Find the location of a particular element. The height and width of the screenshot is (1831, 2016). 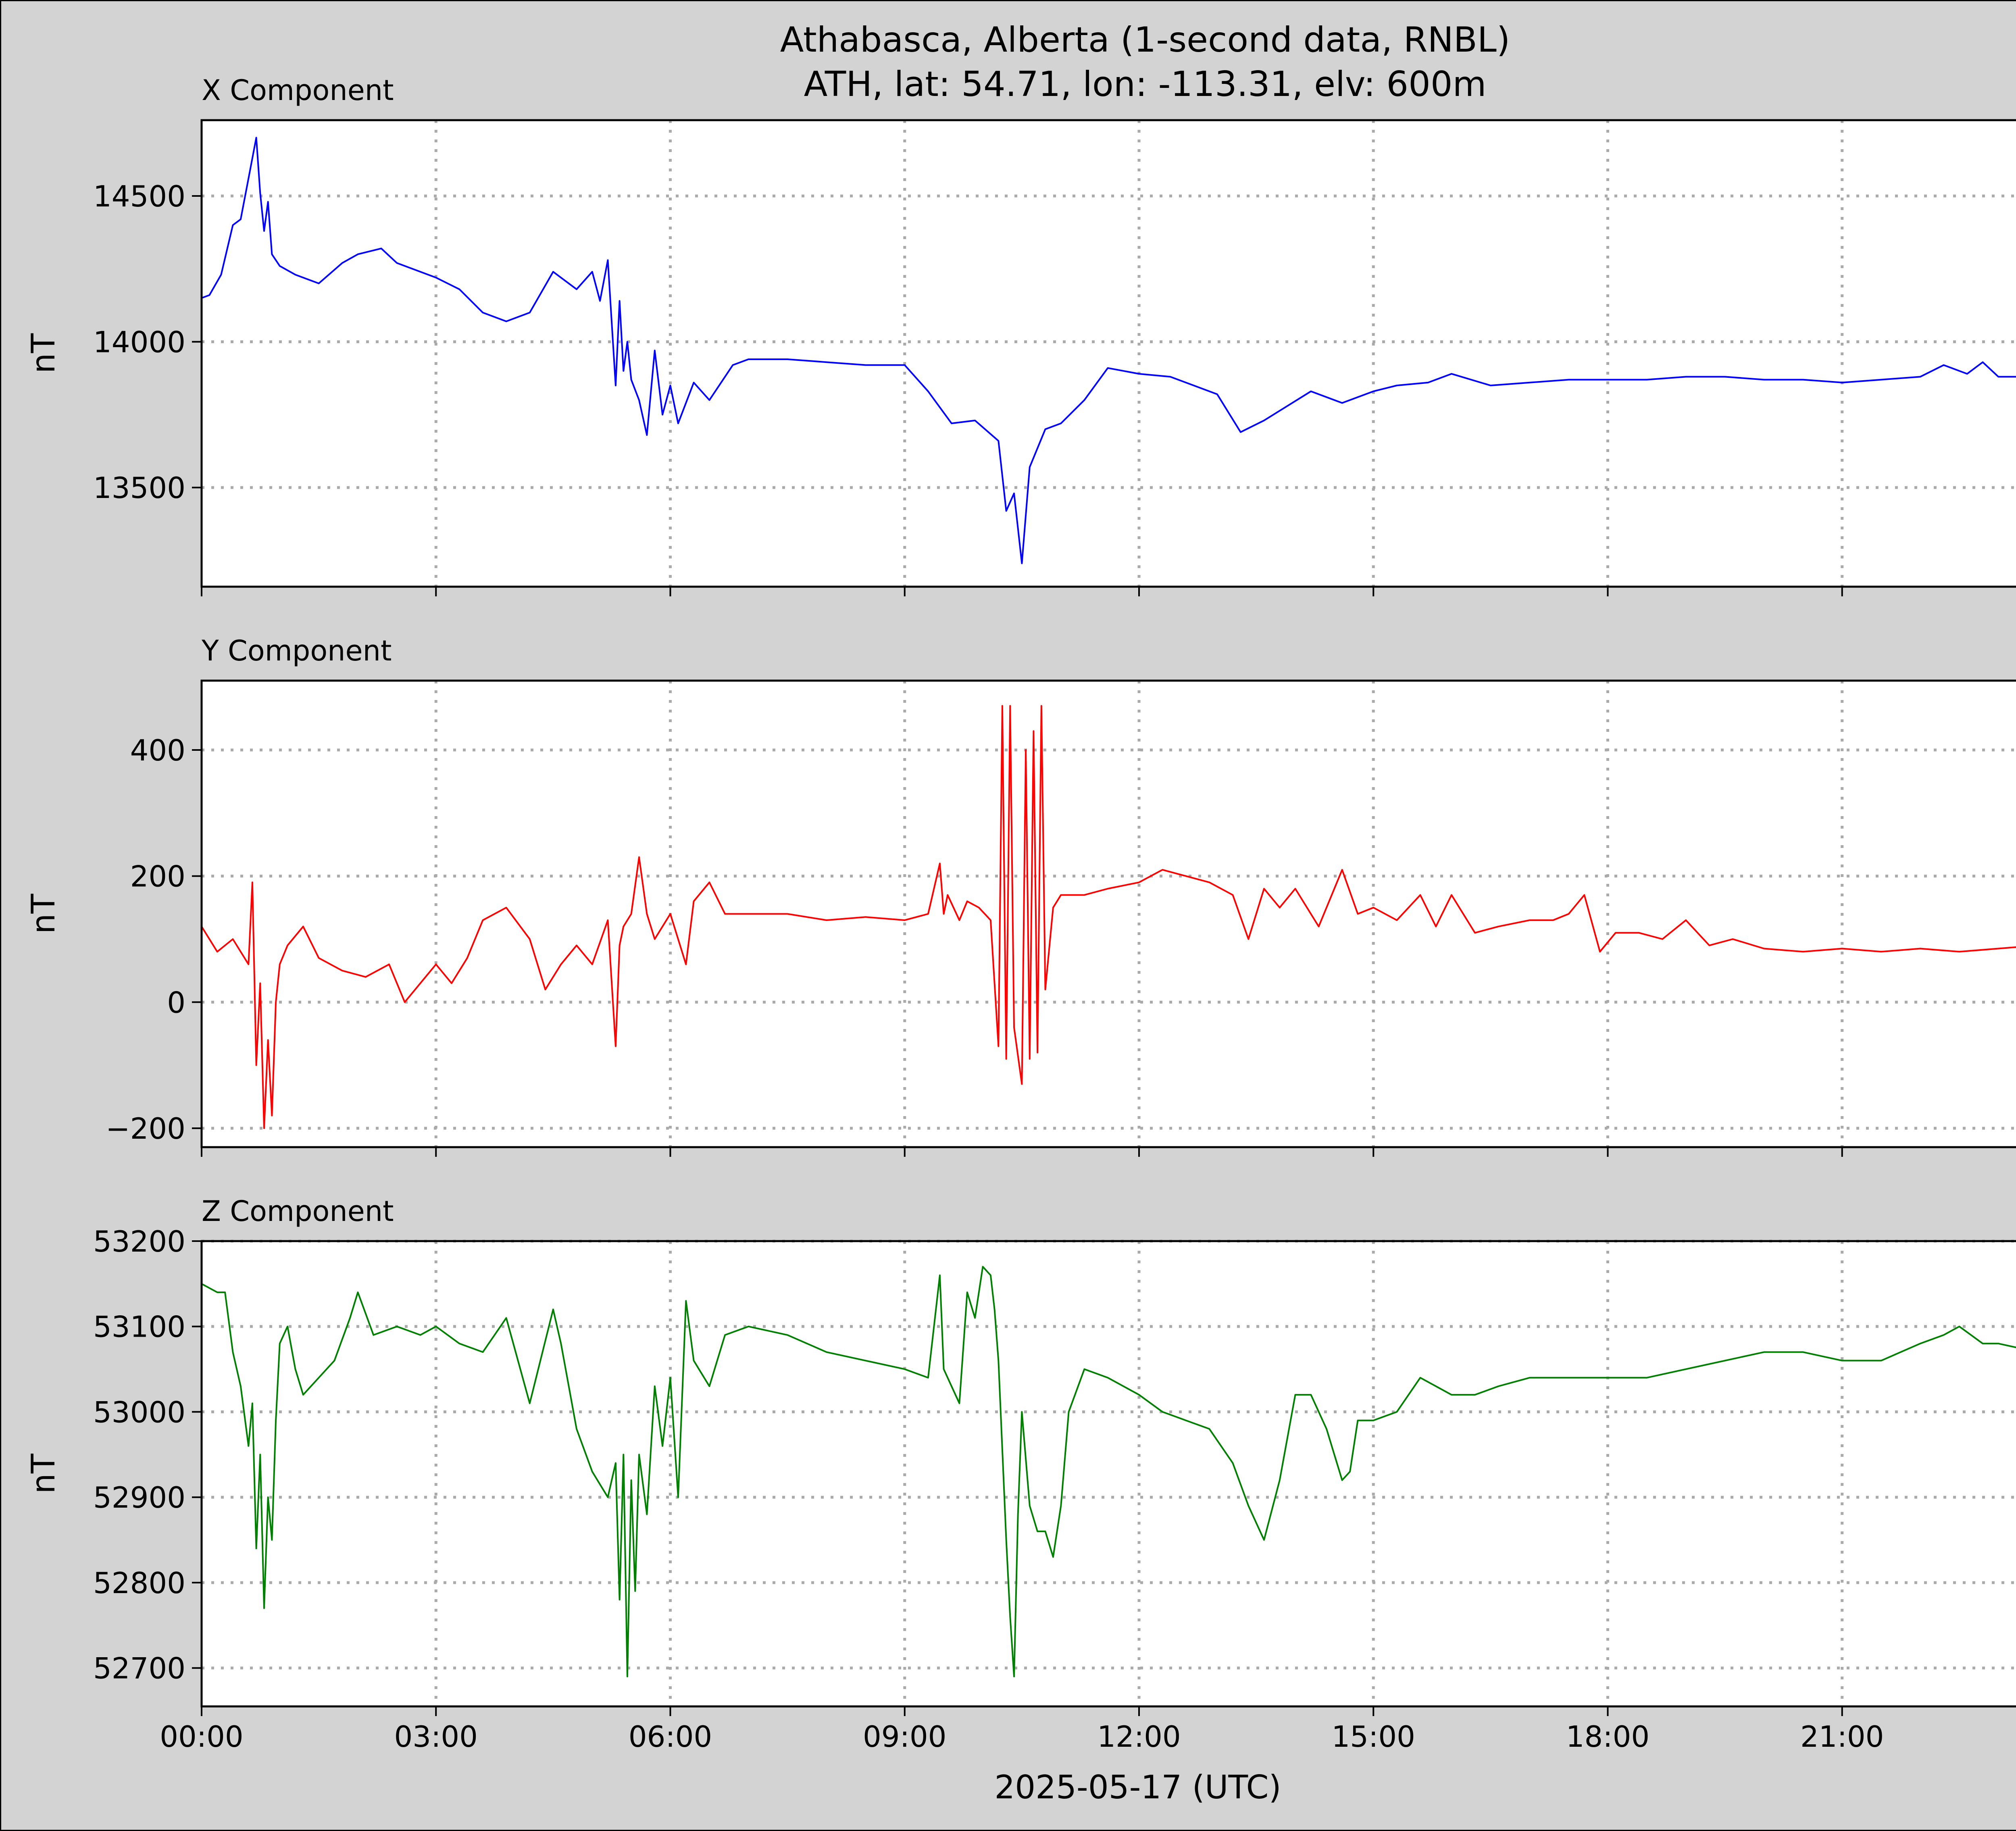

x-tick-label: 00:00 is located at coordinates (202, 1737).